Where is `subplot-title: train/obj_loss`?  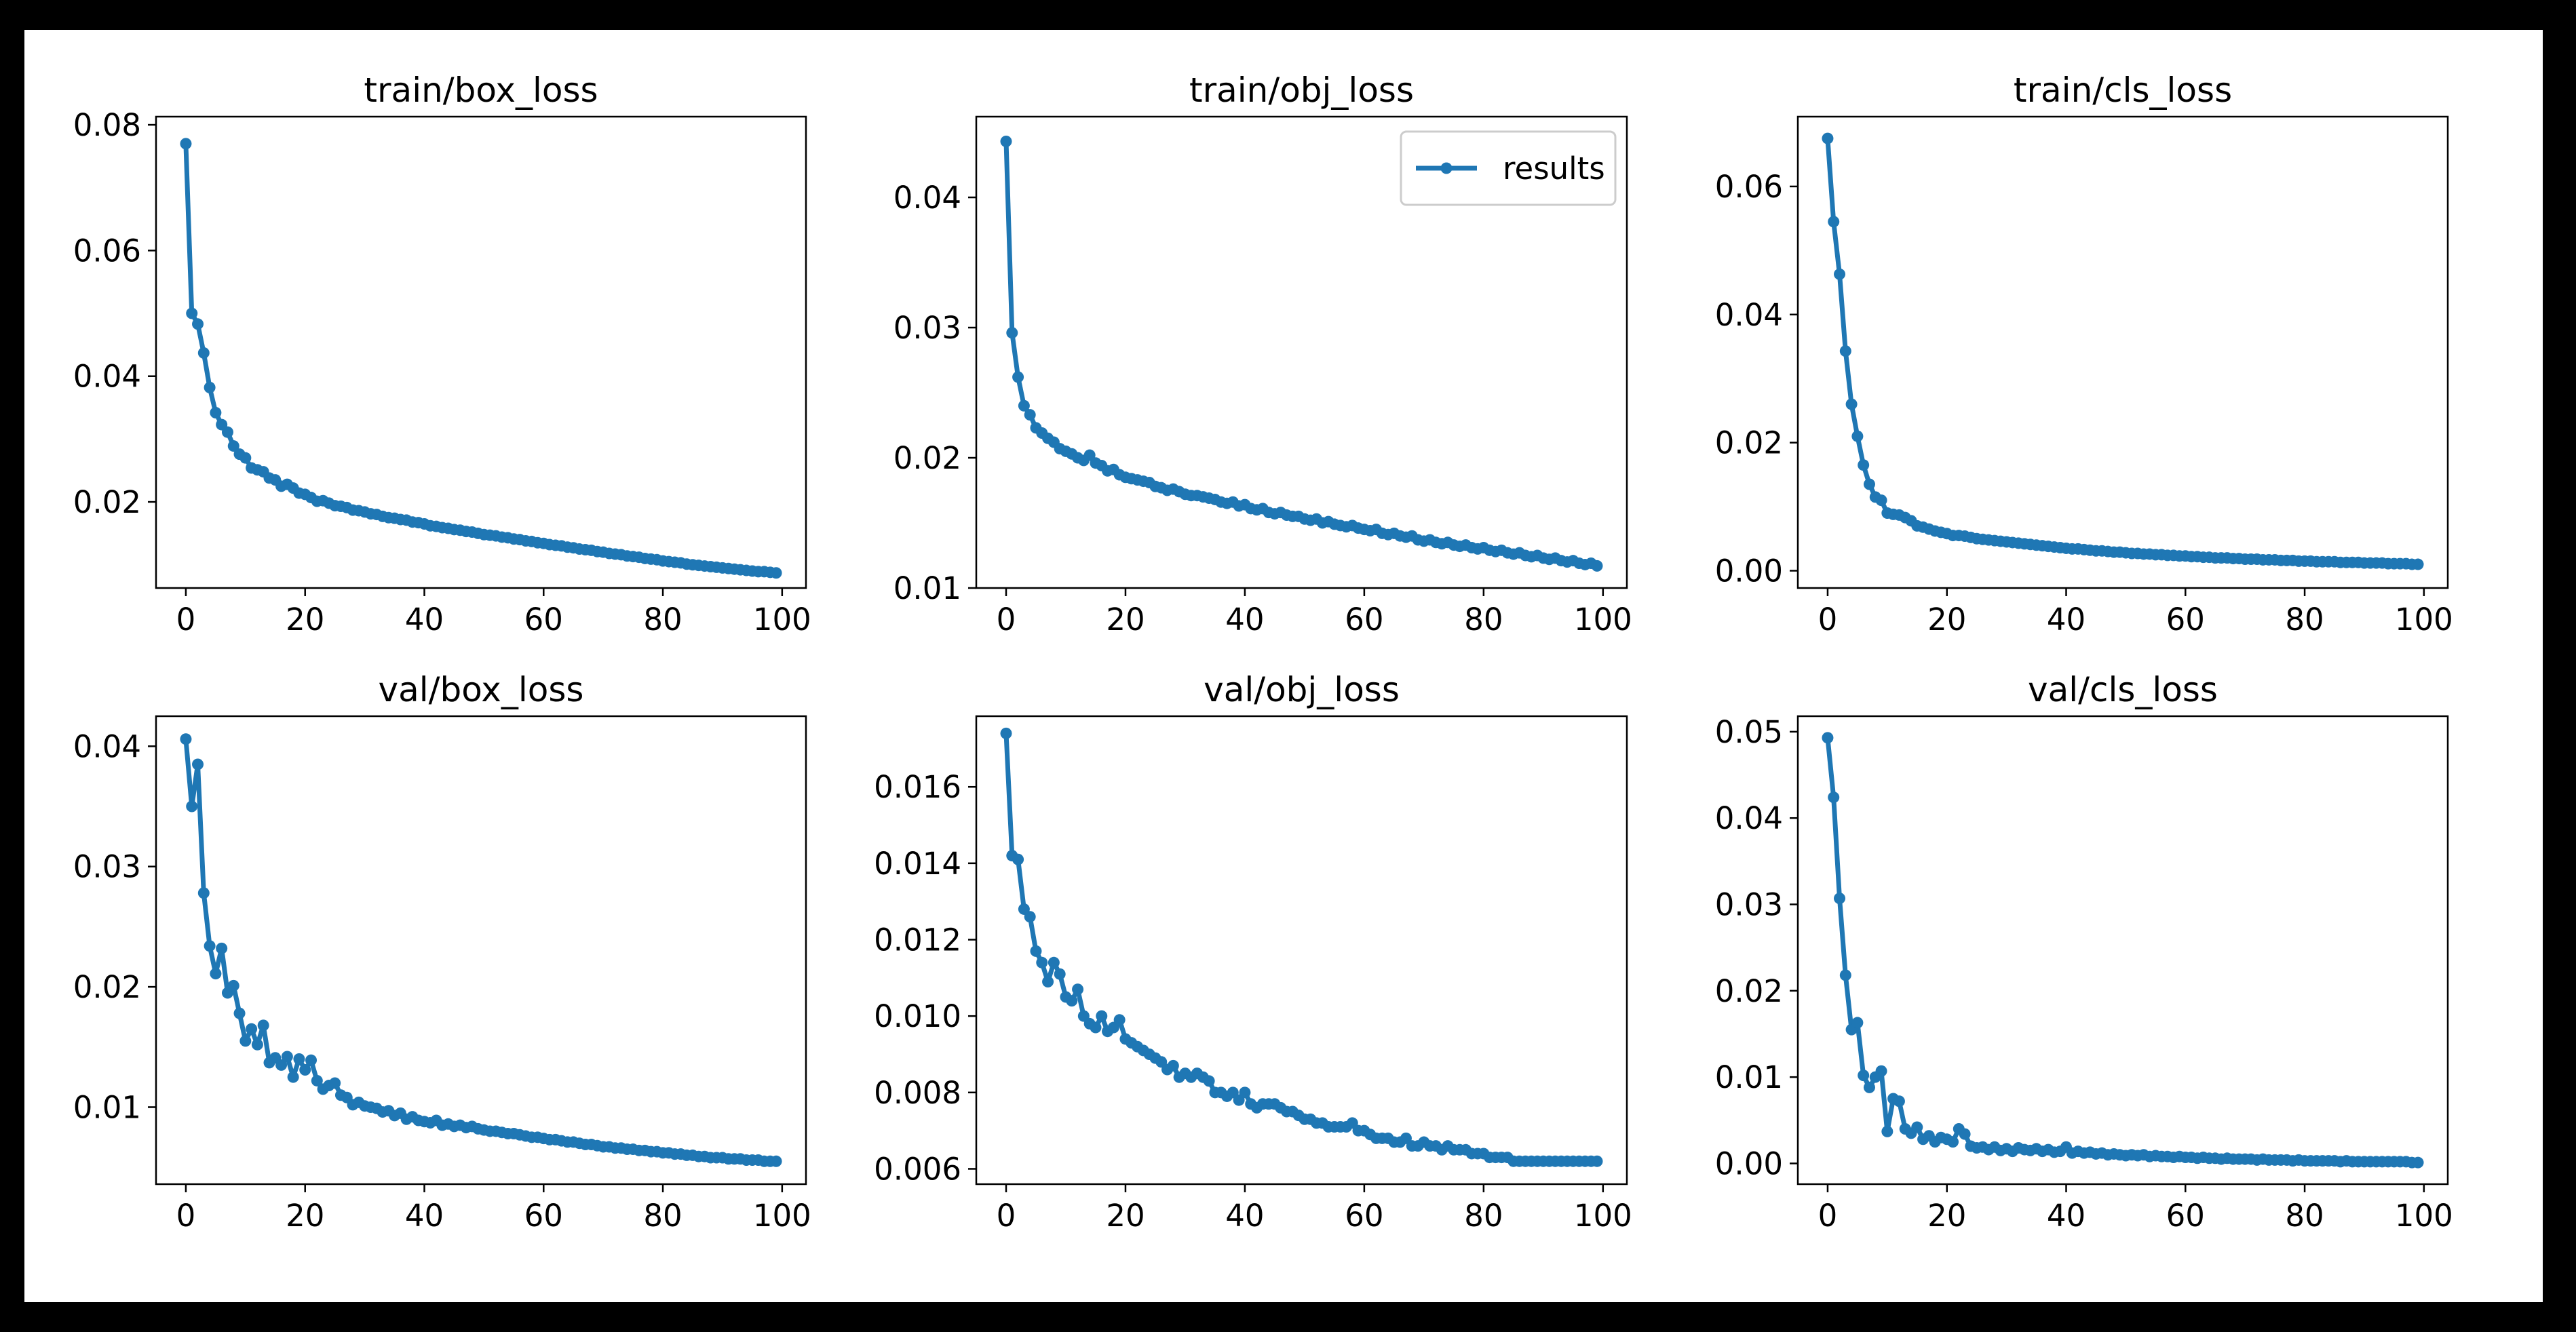
subplot-title: train/obj_loss is located at coordinates (1301, 90).